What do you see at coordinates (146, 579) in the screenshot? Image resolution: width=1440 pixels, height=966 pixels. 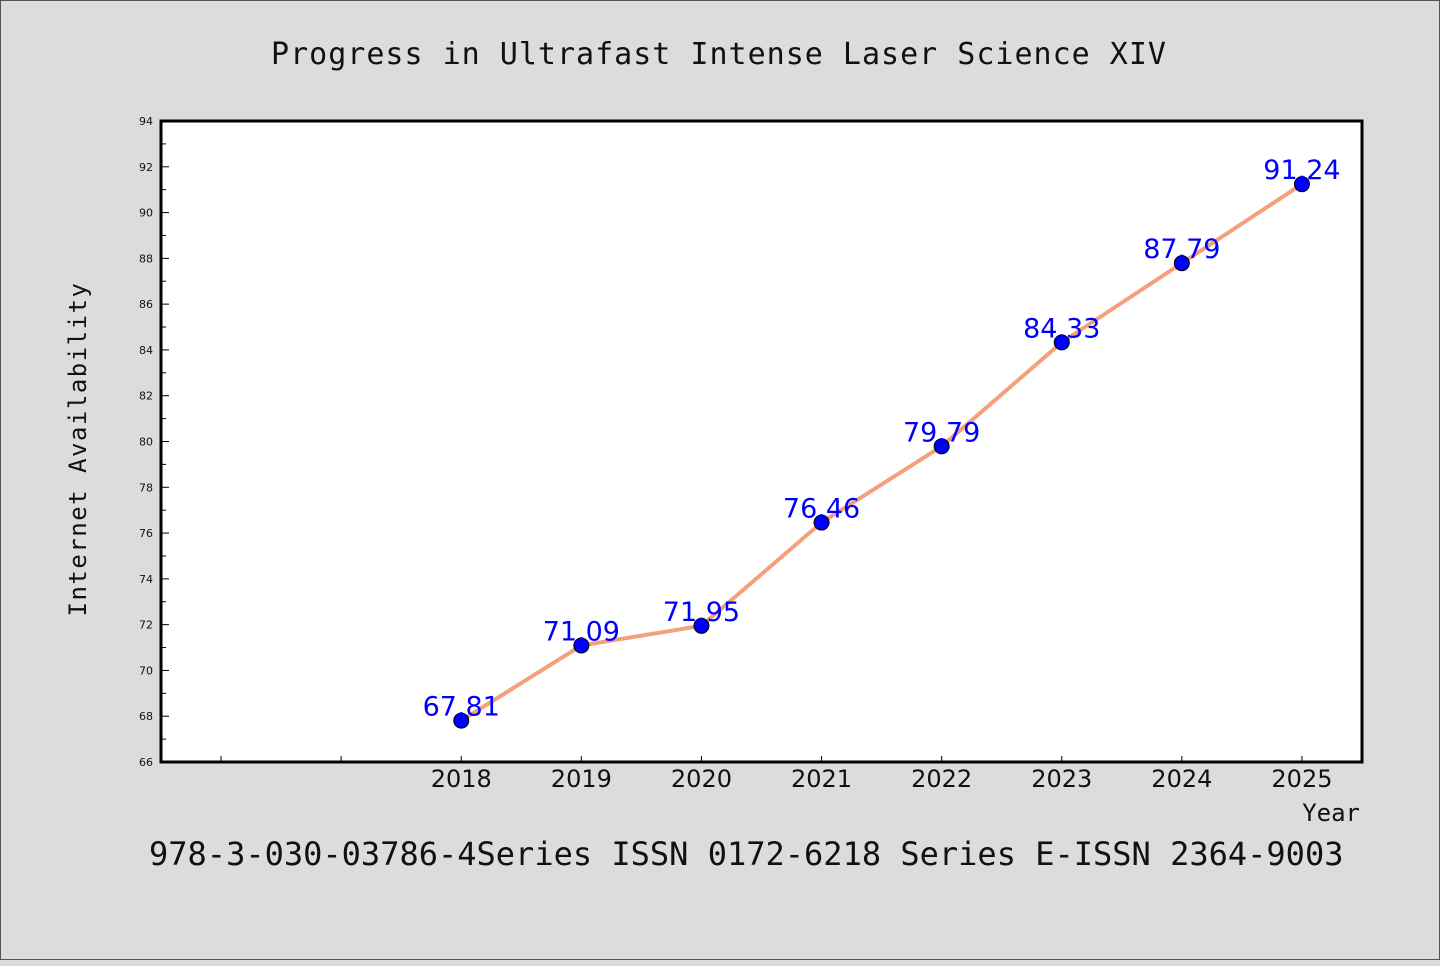 I see `y-tick-label: 74` at bounding box center [146, 579].